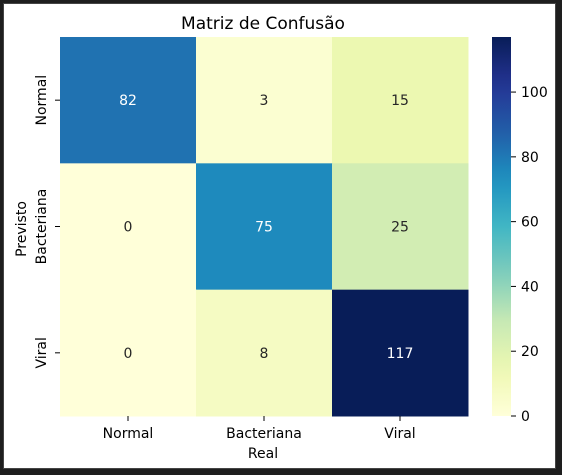 Image resolution: width=562 pixels, height=475 pixels. I want to click on y-axis-ticks: Normal Bacteriana Viral, so click(47, 222).